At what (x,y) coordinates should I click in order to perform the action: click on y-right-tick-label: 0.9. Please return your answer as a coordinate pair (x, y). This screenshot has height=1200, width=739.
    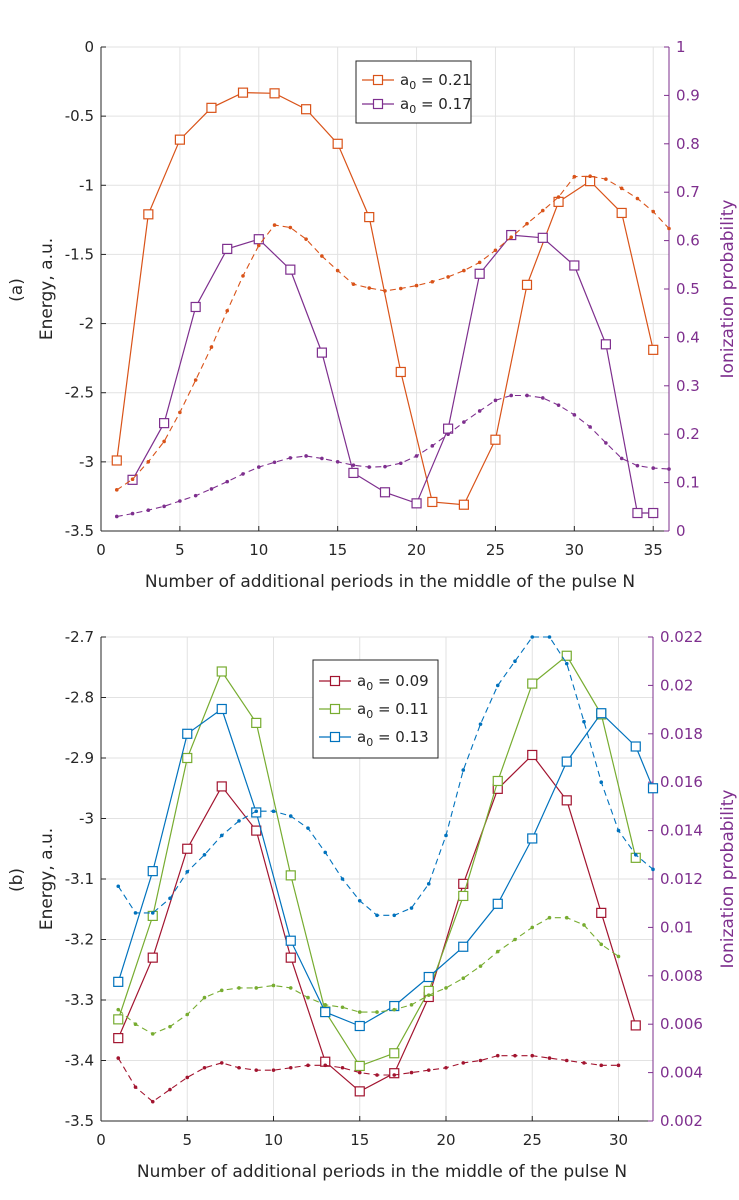
    Looking at the image, I should click on (688, 95).